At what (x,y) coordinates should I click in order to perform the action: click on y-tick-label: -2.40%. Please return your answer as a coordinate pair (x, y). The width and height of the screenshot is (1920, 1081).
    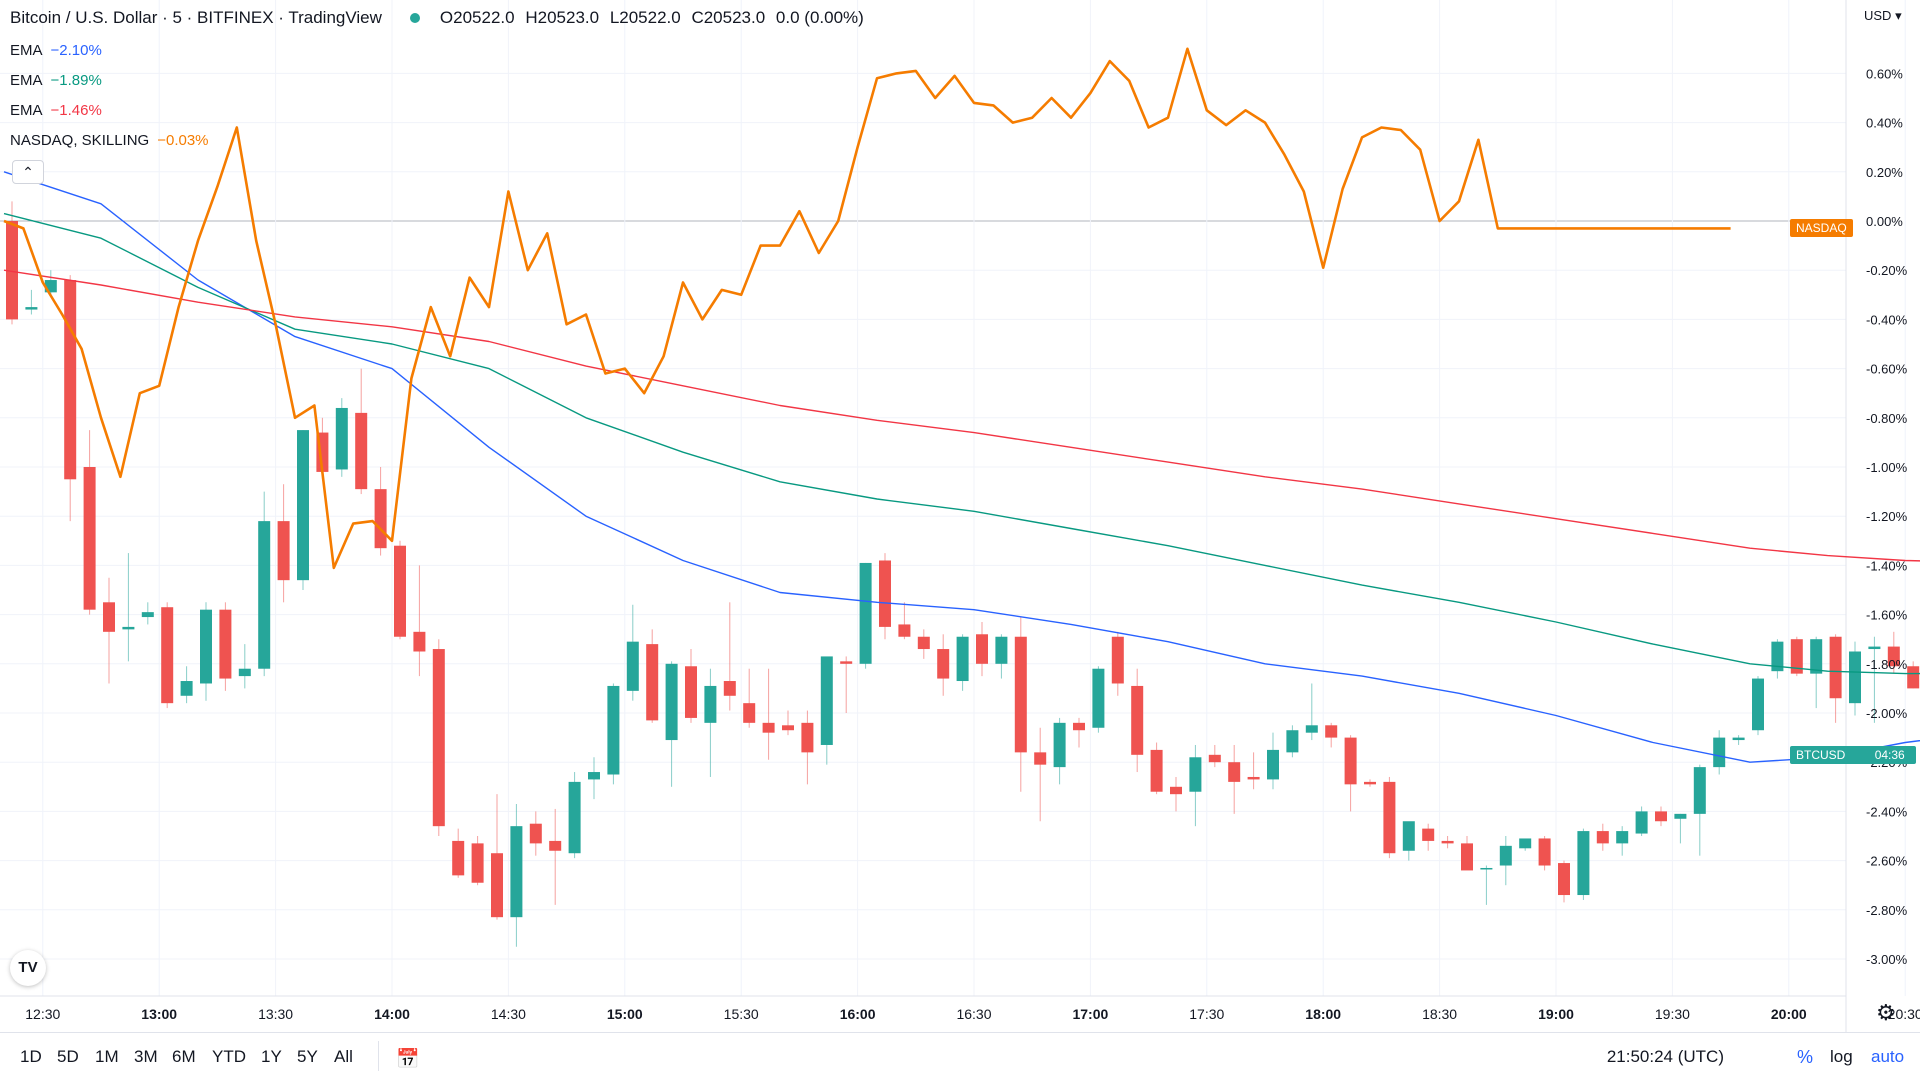
    Looking at the image, I should click on (1887, 811).